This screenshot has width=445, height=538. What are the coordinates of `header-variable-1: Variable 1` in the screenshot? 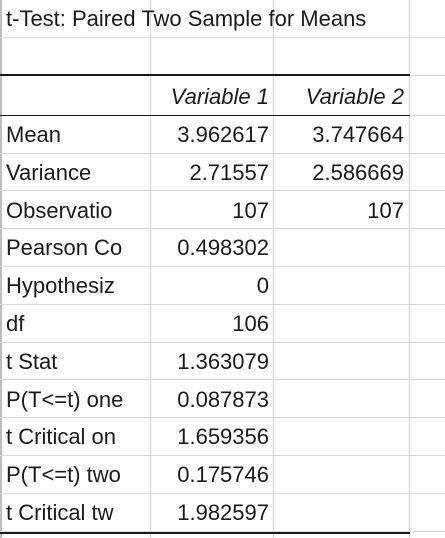 It's located at (219, 96).